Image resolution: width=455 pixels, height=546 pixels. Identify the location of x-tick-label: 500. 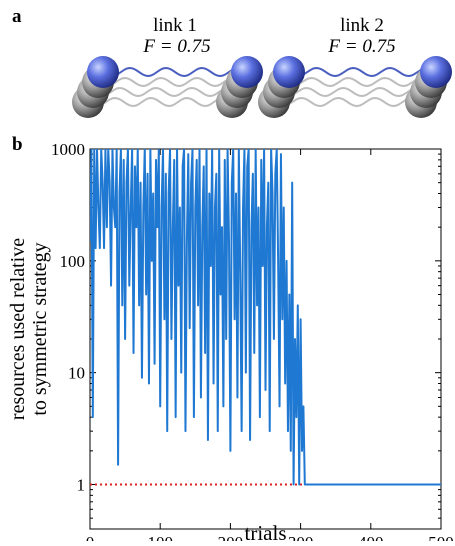
(441, 537).